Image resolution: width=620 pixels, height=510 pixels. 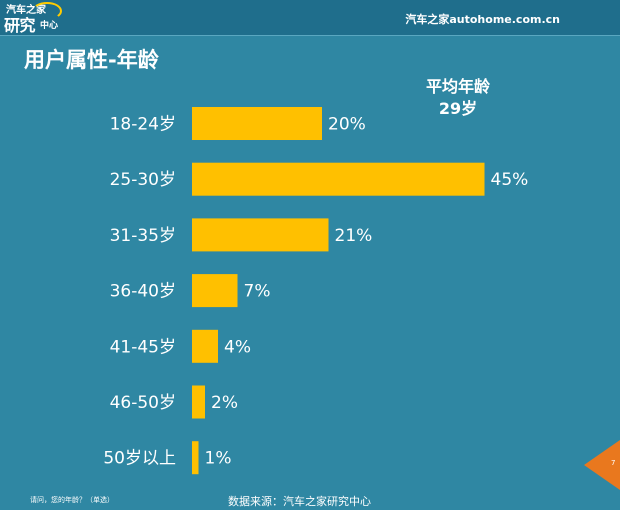 I want to click on top-bar: 汽车之家 研究 中心 汽车之家autohome.com.cn, so click(x=310, y=18).